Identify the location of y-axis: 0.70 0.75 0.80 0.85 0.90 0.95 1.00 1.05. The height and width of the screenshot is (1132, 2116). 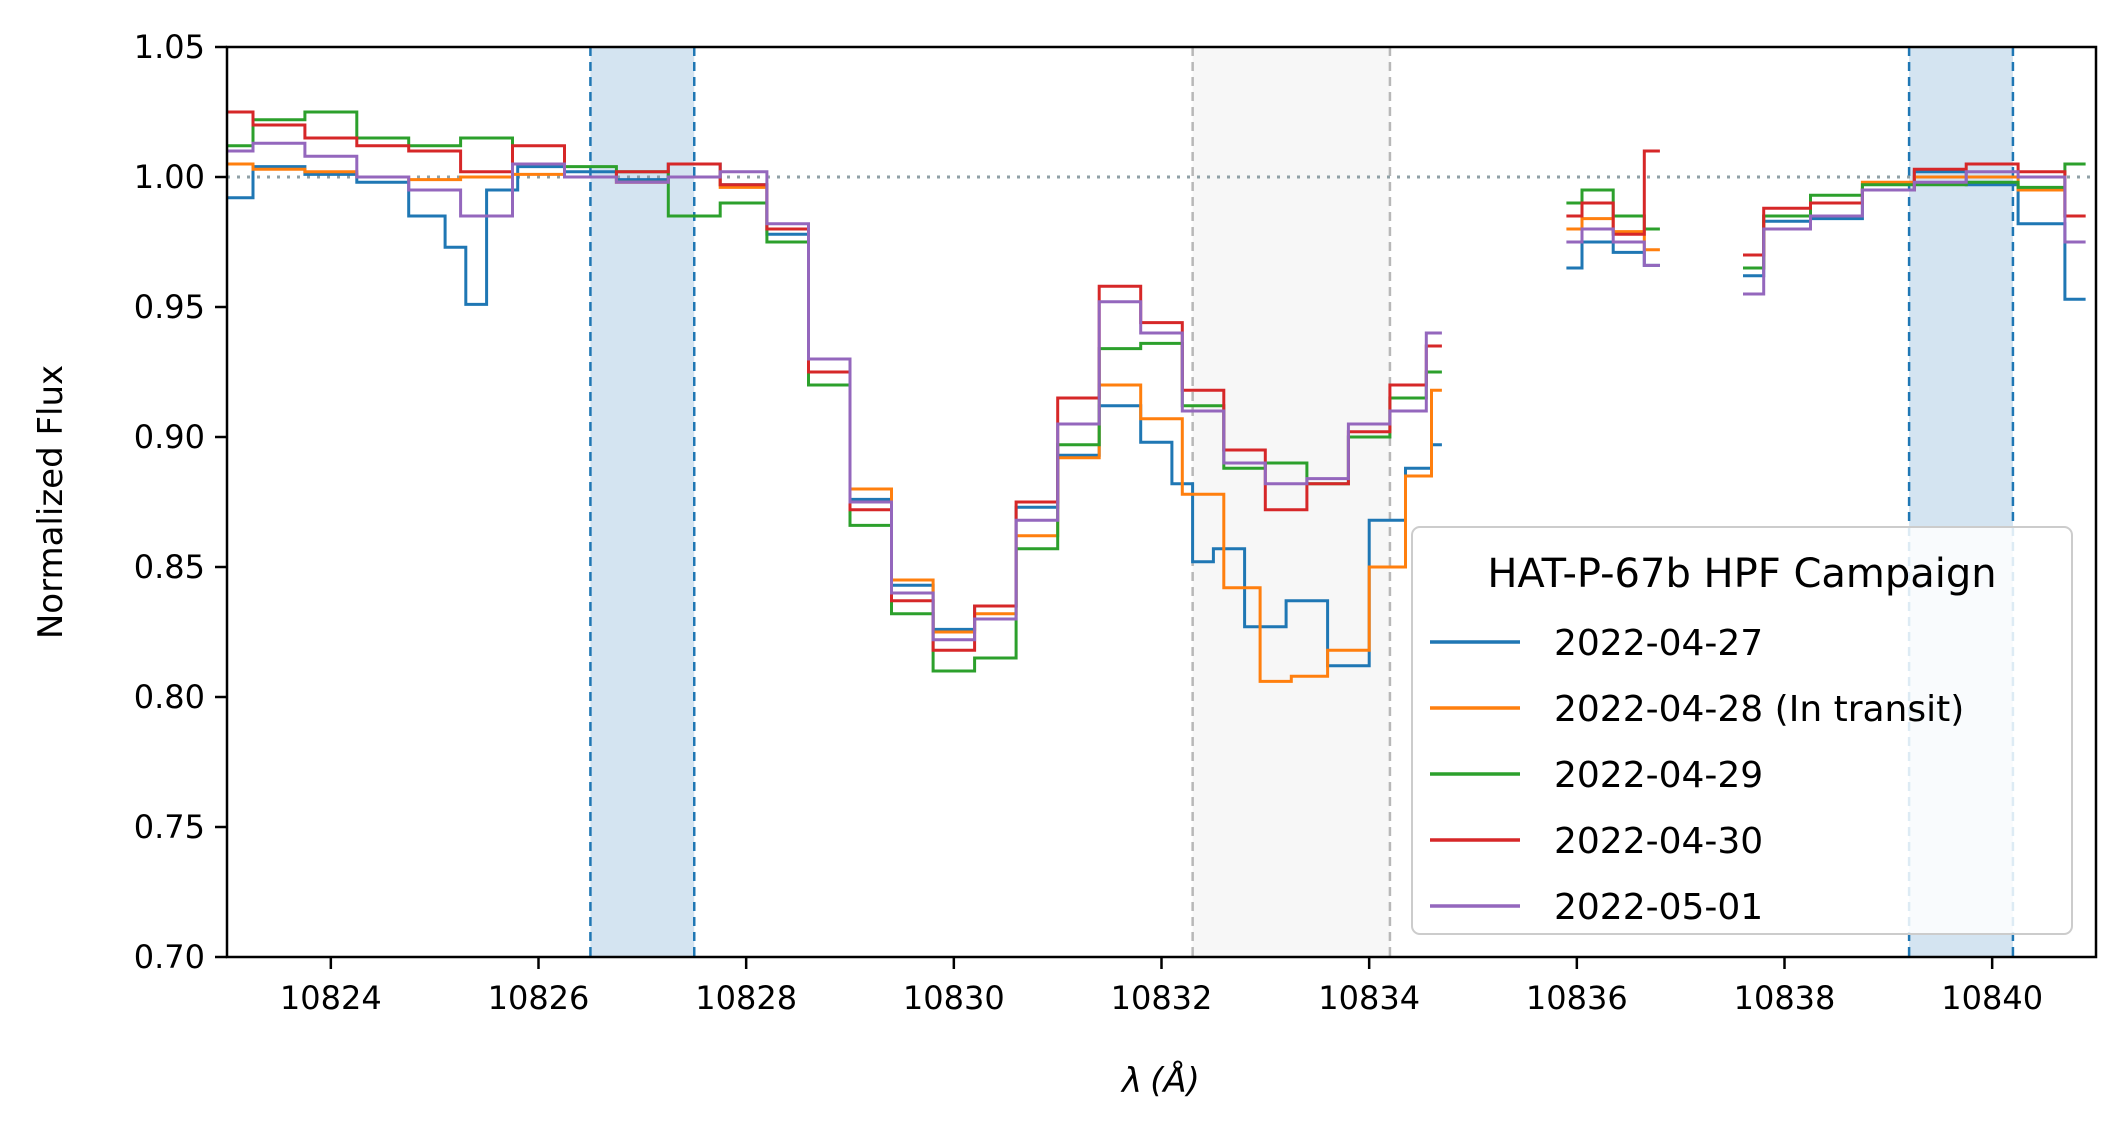
(180, 502).